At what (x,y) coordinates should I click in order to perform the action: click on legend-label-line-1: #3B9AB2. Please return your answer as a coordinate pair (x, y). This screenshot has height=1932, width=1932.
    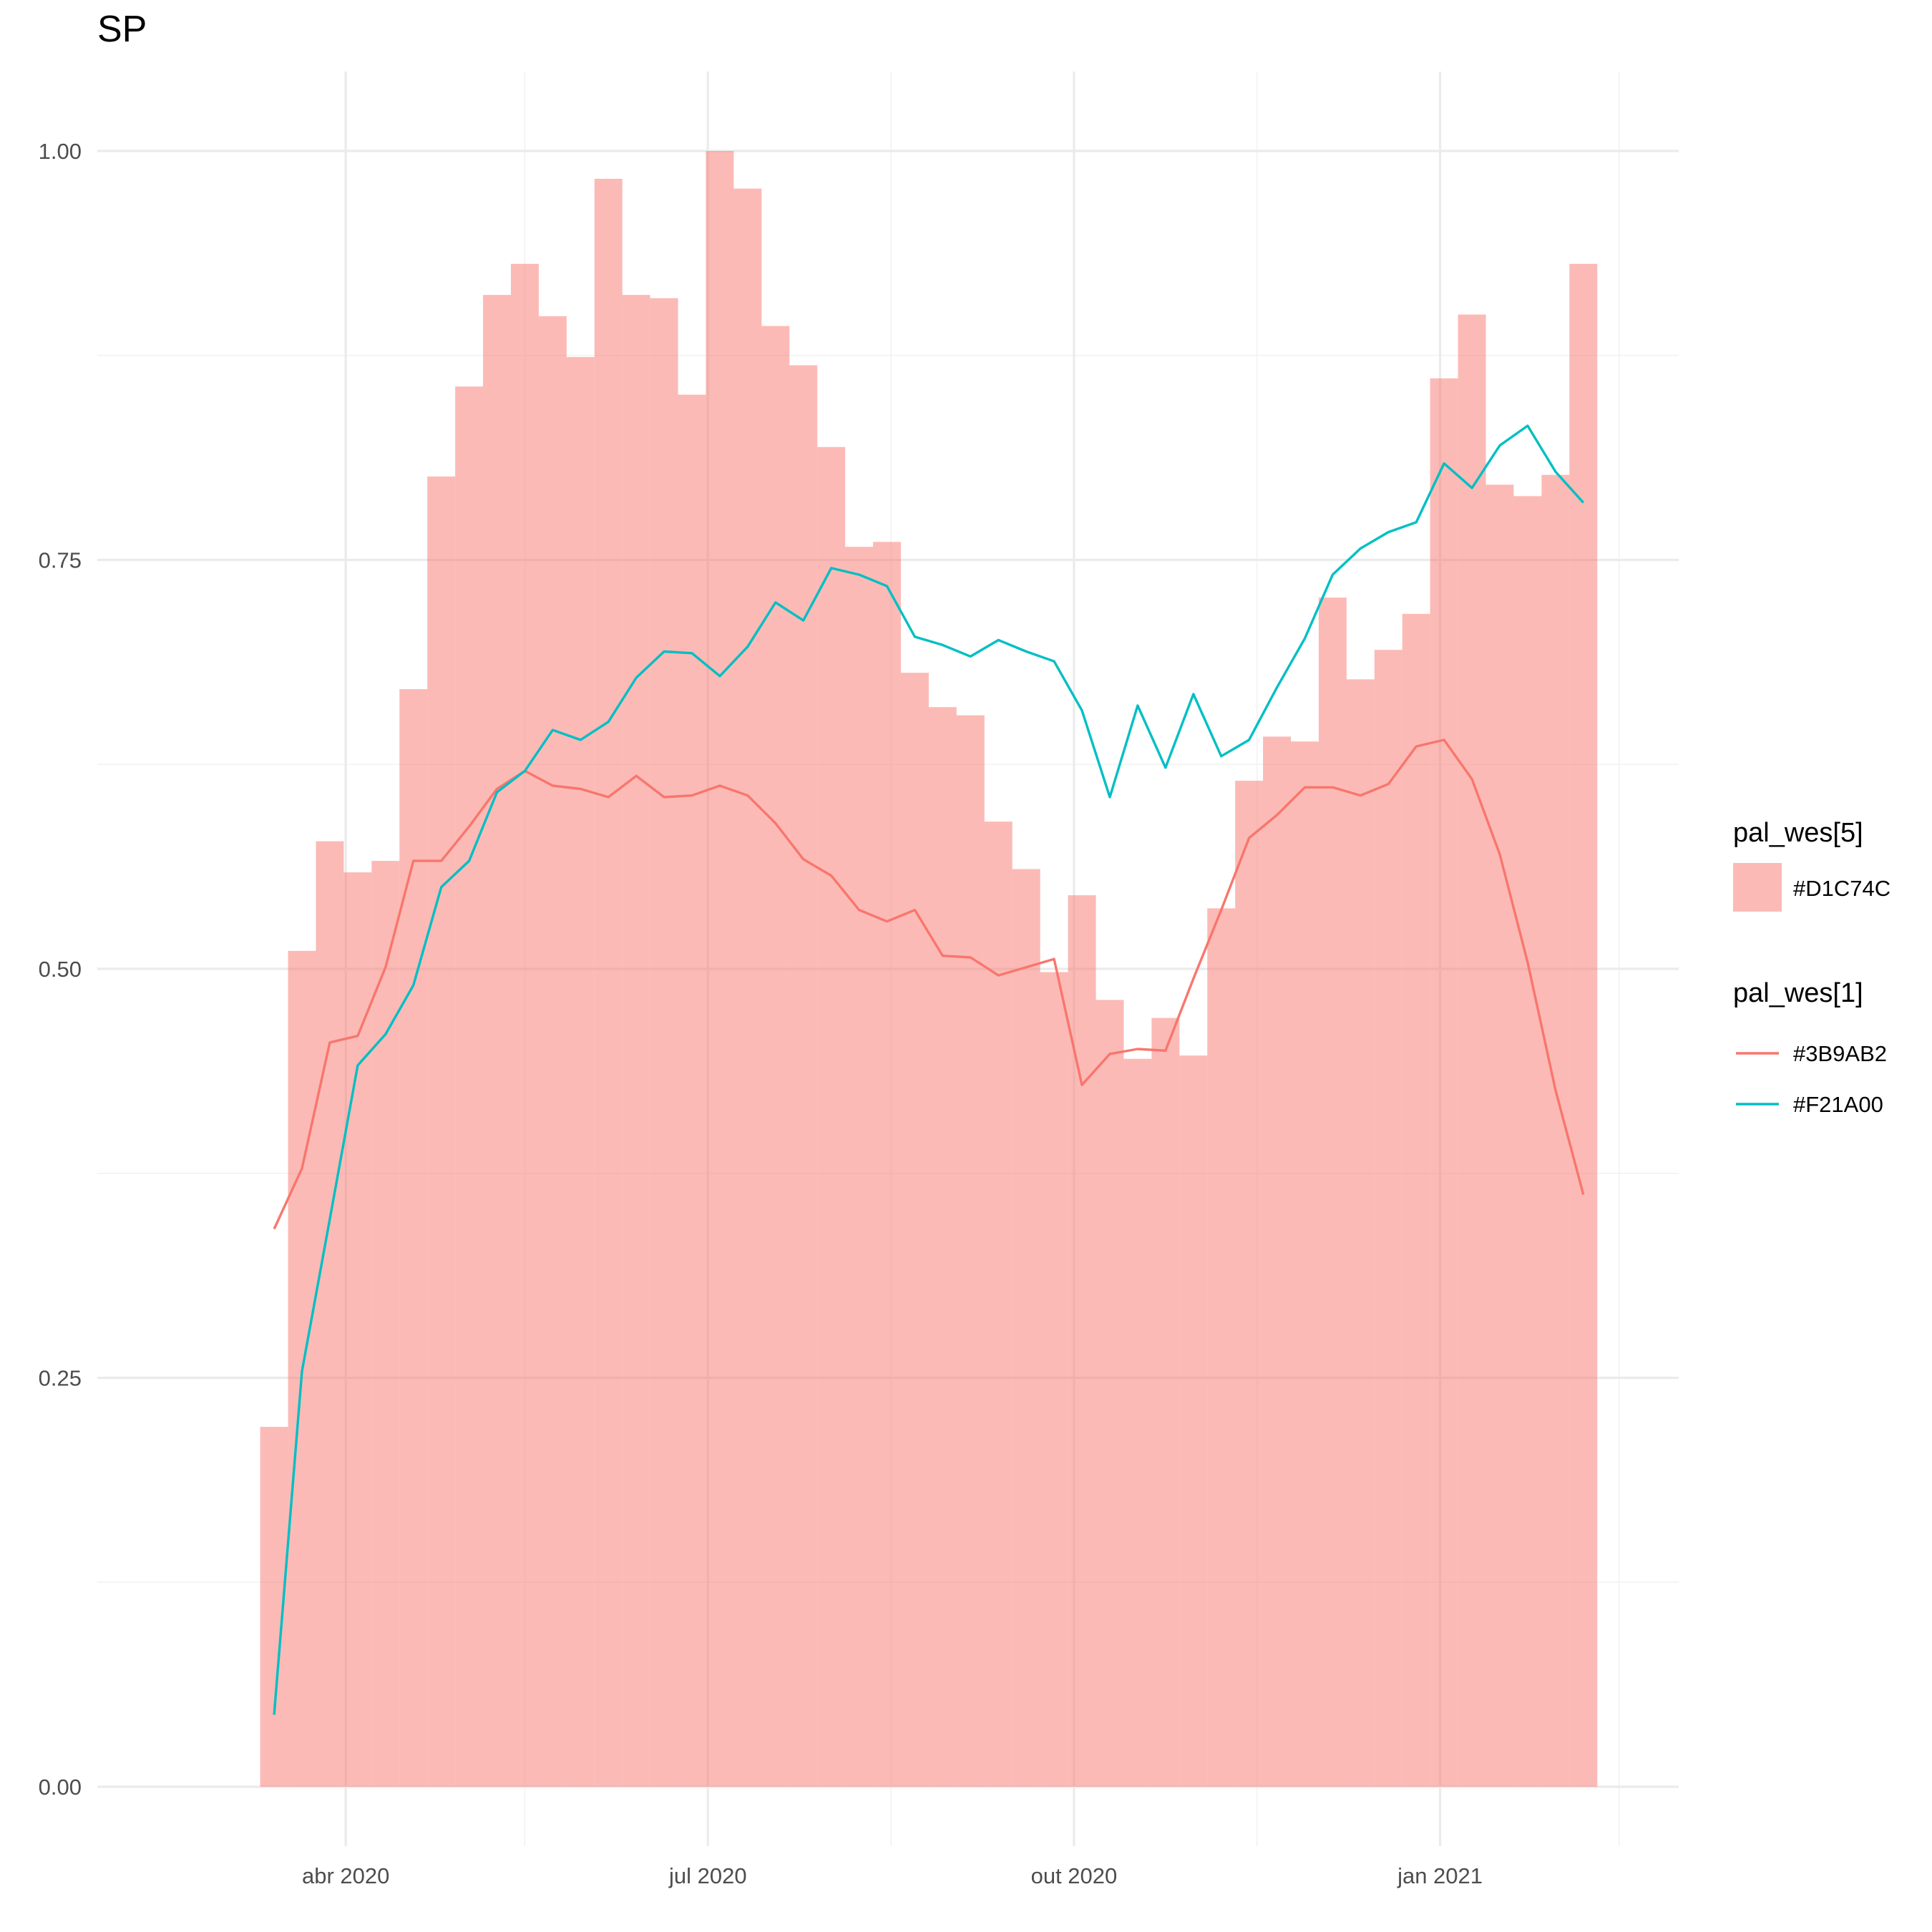
    Looking at the image, I should click on (1840, 1053).